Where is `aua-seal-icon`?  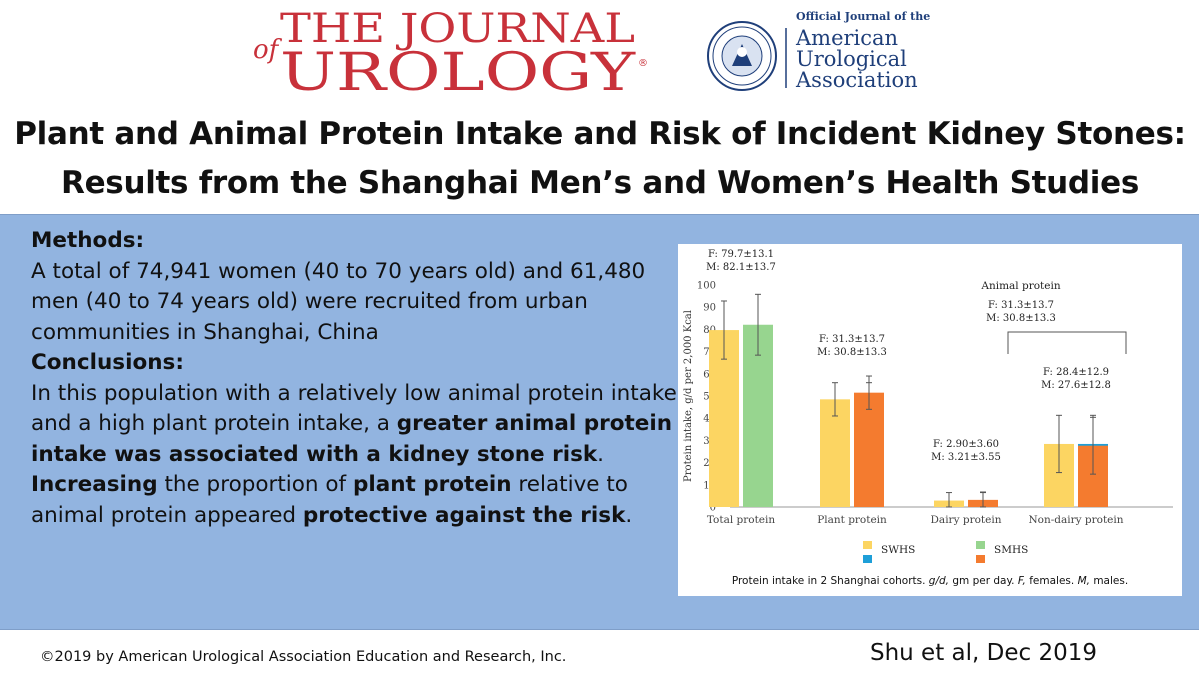
aua-seal-icon is located at coordinates (742, 56).